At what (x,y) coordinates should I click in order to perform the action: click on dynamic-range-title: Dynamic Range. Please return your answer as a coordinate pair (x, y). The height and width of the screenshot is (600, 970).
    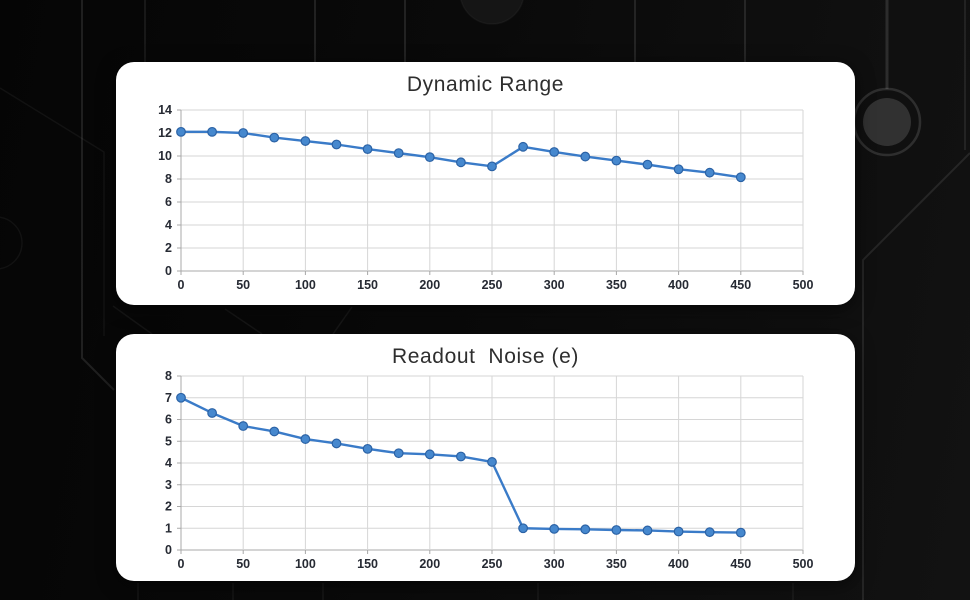
    Looking at the image, I should click on (485, 84).